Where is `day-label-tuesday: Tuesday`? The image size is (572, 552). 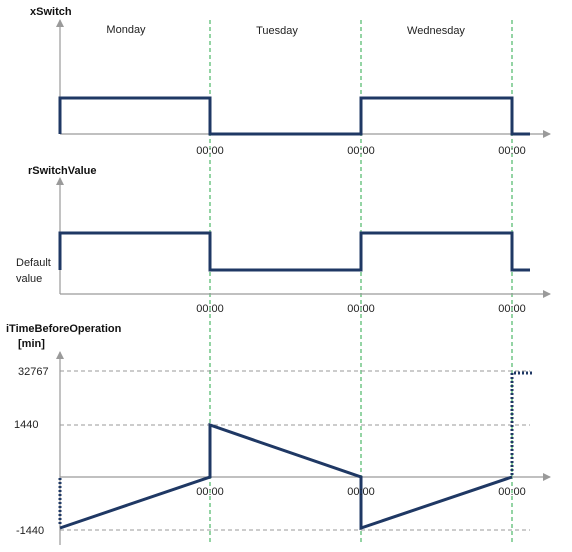 day-label-tuesday: Tuesday is located at coordinates (277, 31).